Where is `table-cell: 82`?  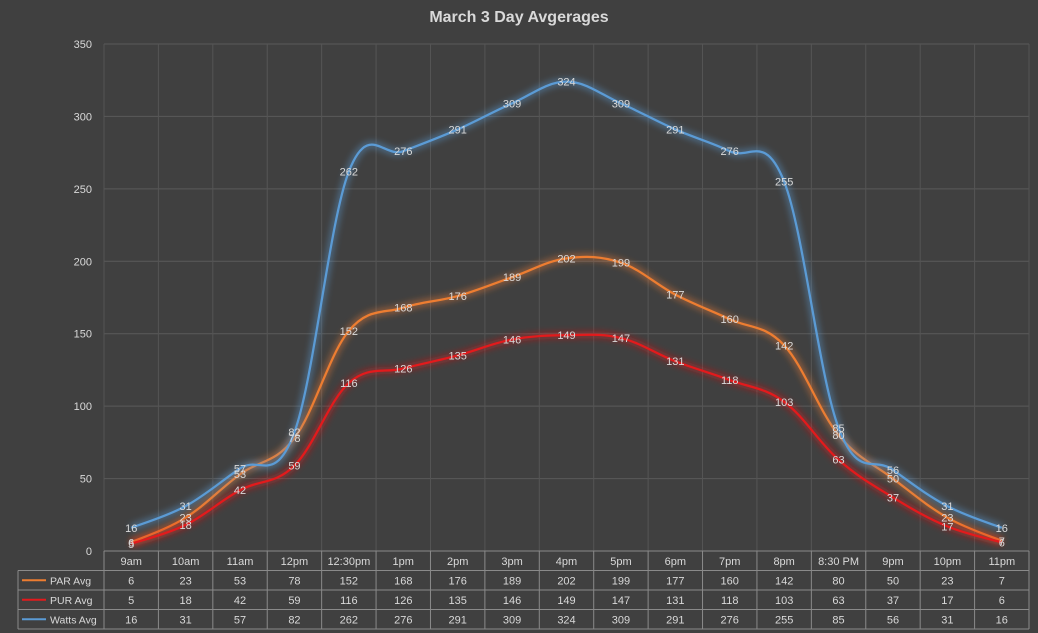
table-cell: 82 is located at coordinates (294, 620).